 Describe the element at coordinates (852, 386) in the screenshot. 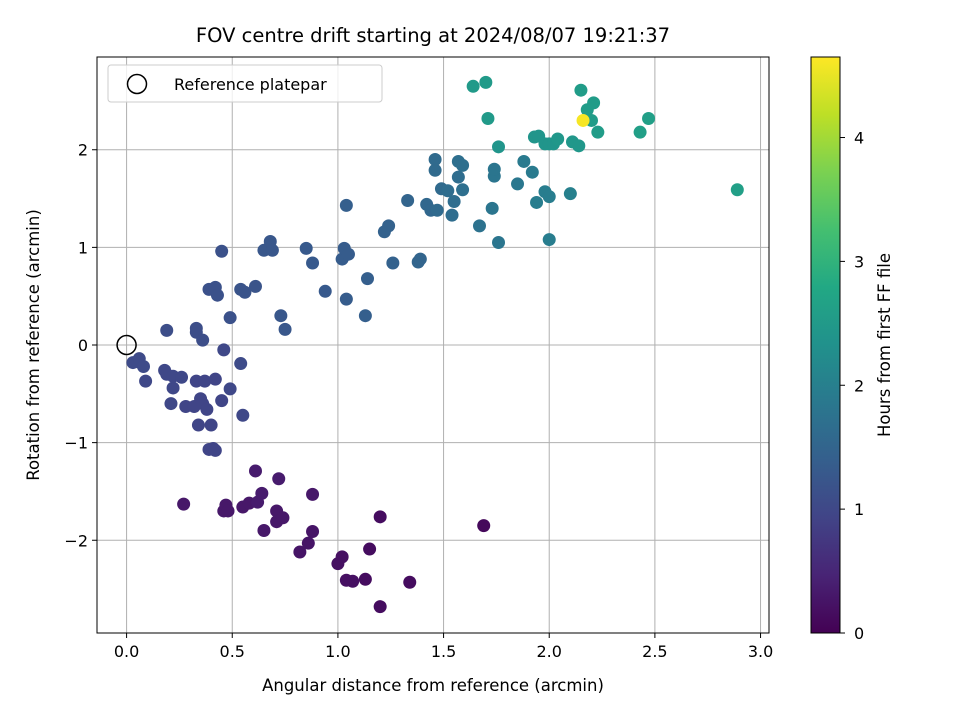

I see `colorbar-ticks: 0 1 2 3 4` at that location.